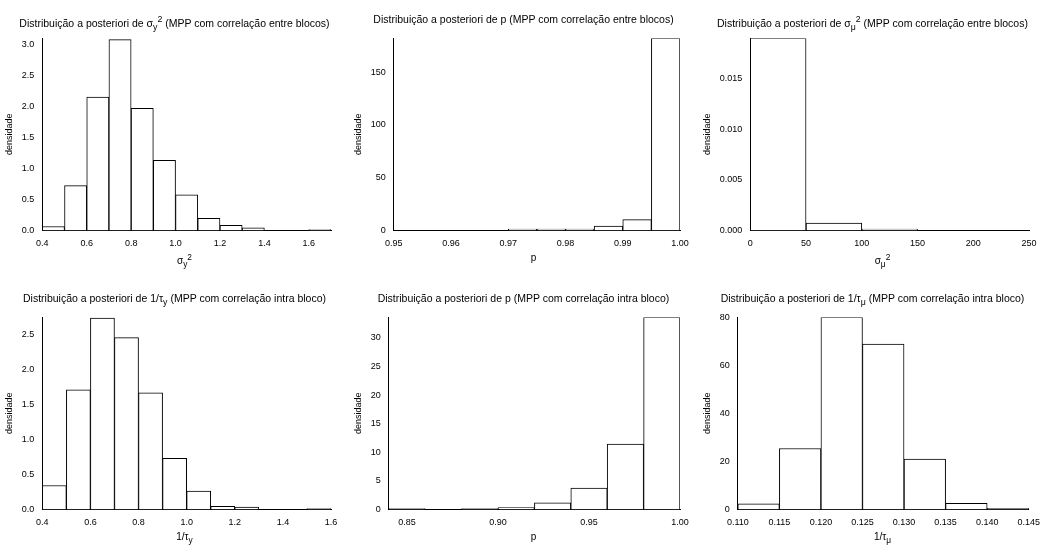  What do you see at coordinates (508, 243) in the screenshot?
I see `x-tick-label: 0.97` at bounding box center [508, 243].